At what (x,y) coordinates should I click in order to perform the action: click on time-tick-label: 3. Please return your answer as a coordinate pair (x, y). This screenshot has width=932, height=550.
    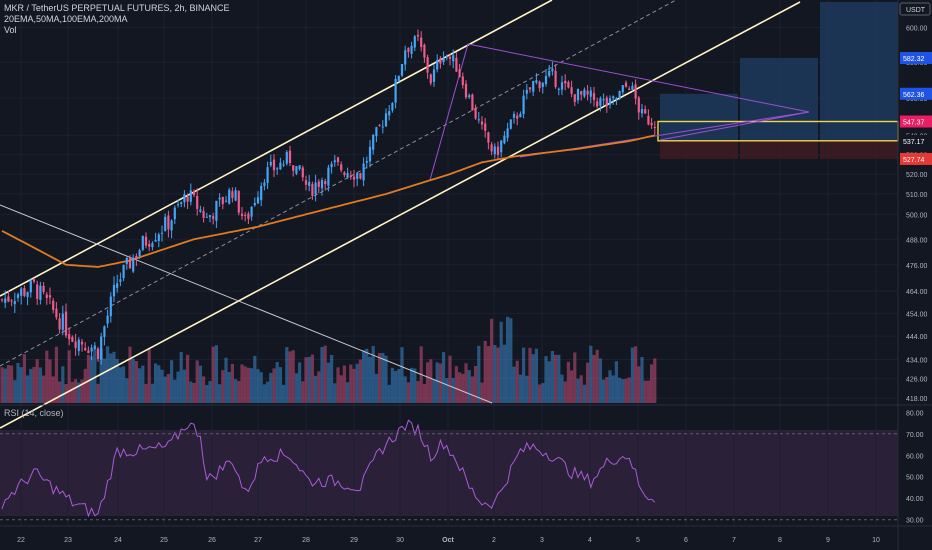
    Looking at the image, I should click on (542, 540).